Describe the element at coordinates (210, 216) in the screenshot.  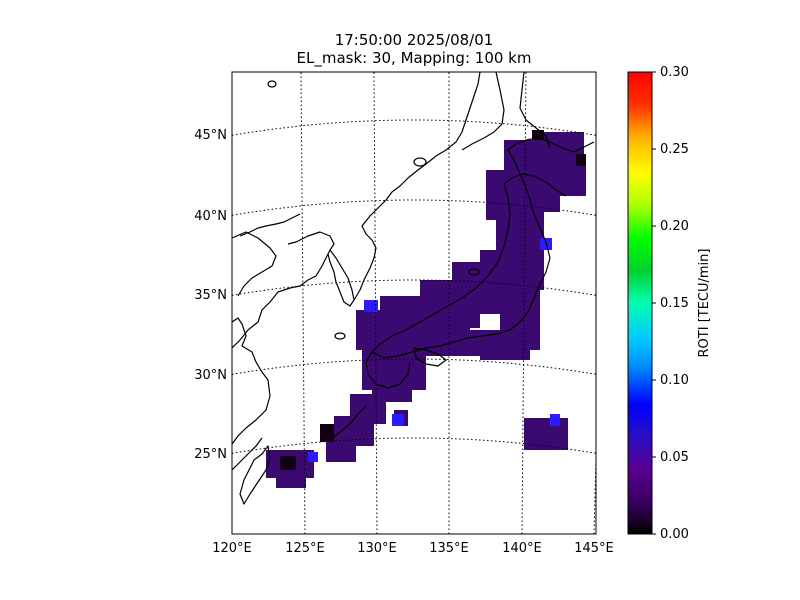
I see `lat-tick-label: 40°N` at that location.